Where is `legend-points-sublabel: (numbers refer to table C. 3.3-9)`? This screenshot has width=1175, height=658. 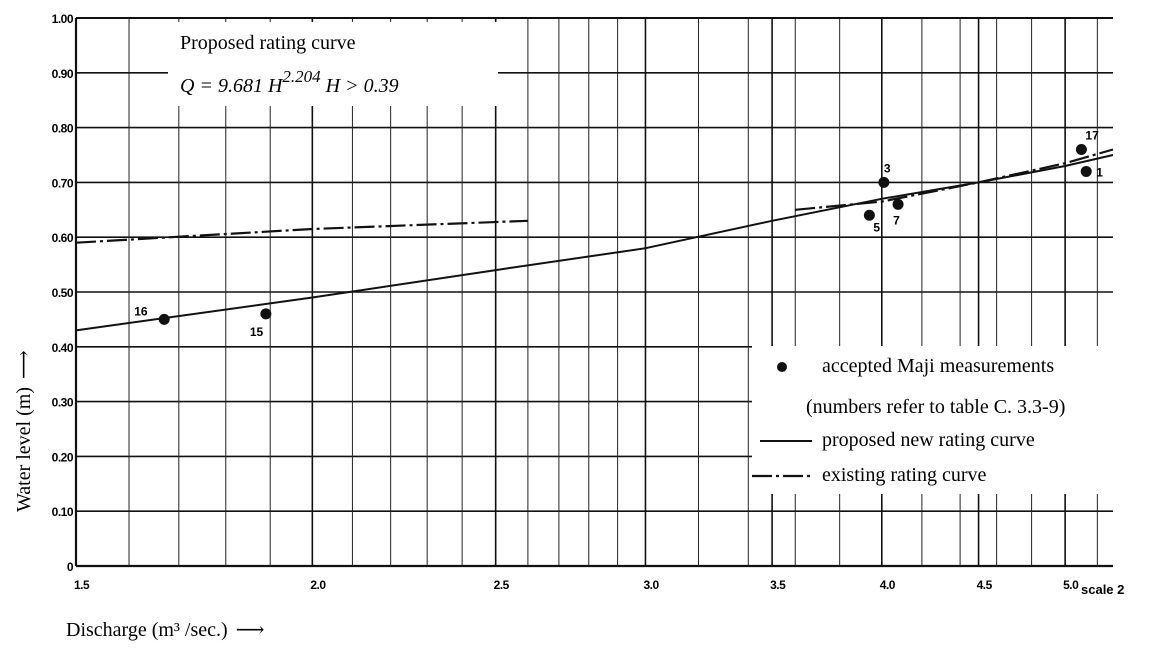 legend-points-sublabel: (numbers refer to table C. 3.3-9) is located at coordinates (935, 407).